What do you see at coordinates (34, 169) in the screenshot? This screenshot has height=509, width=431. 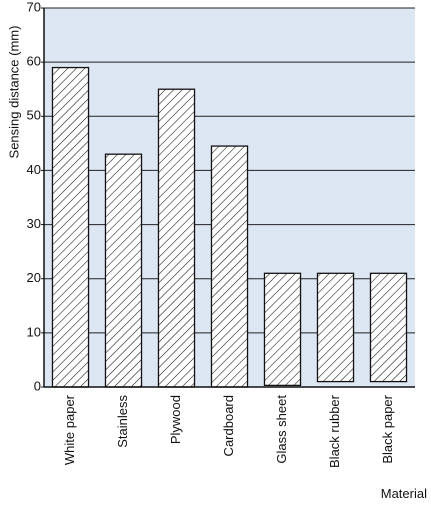 I see `y-tick-label: 40` at bounding box center [34, 169].